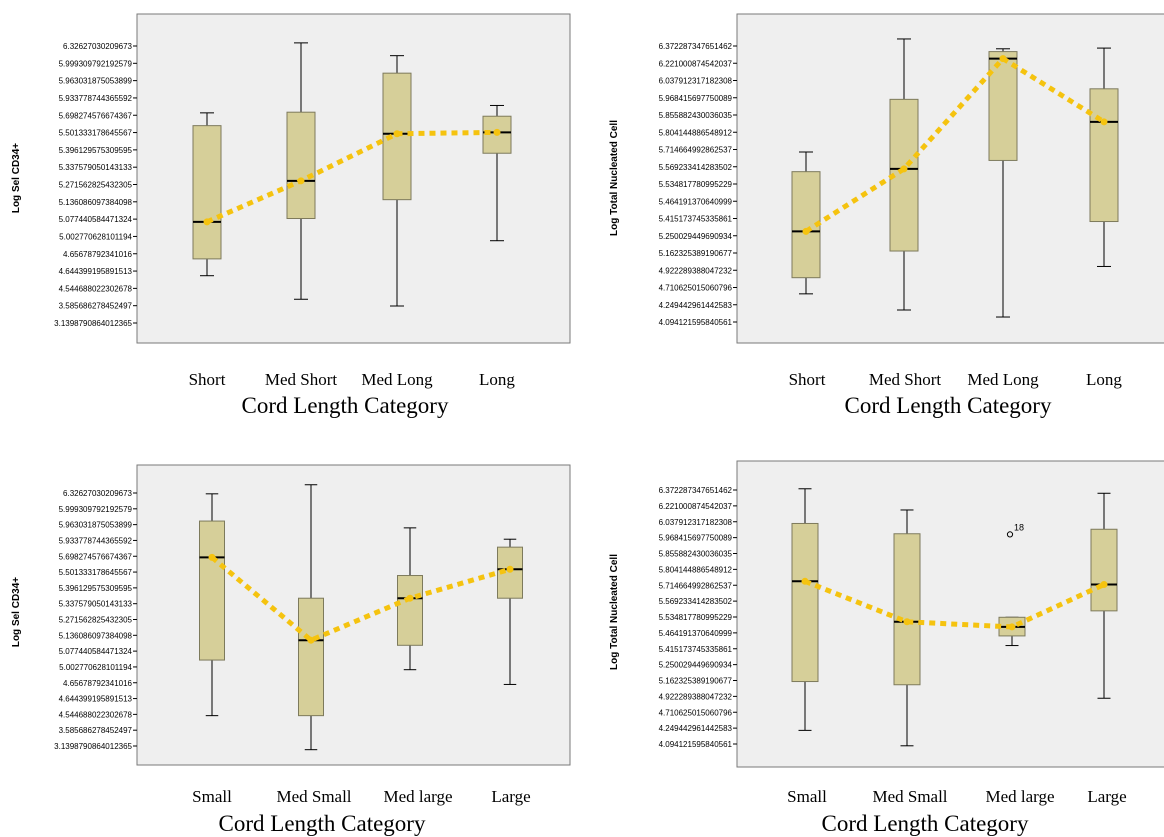  What do you see at coordinates (696, 150) in the screenshot?
I see `y-tick-label: 5.714664992862537` at bounding box center [696, 150].